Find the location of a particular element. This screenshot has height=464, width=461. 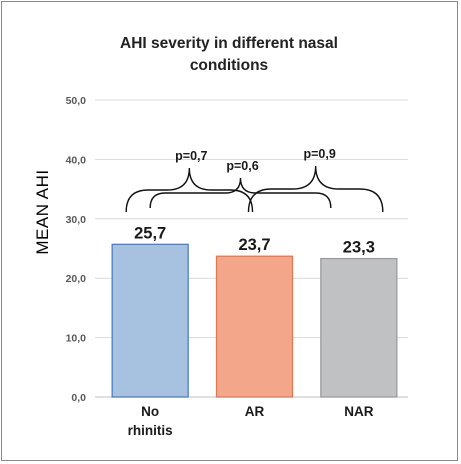

data-labels: 25,7 23,7 23,3 is located at coordinates (254, 240).